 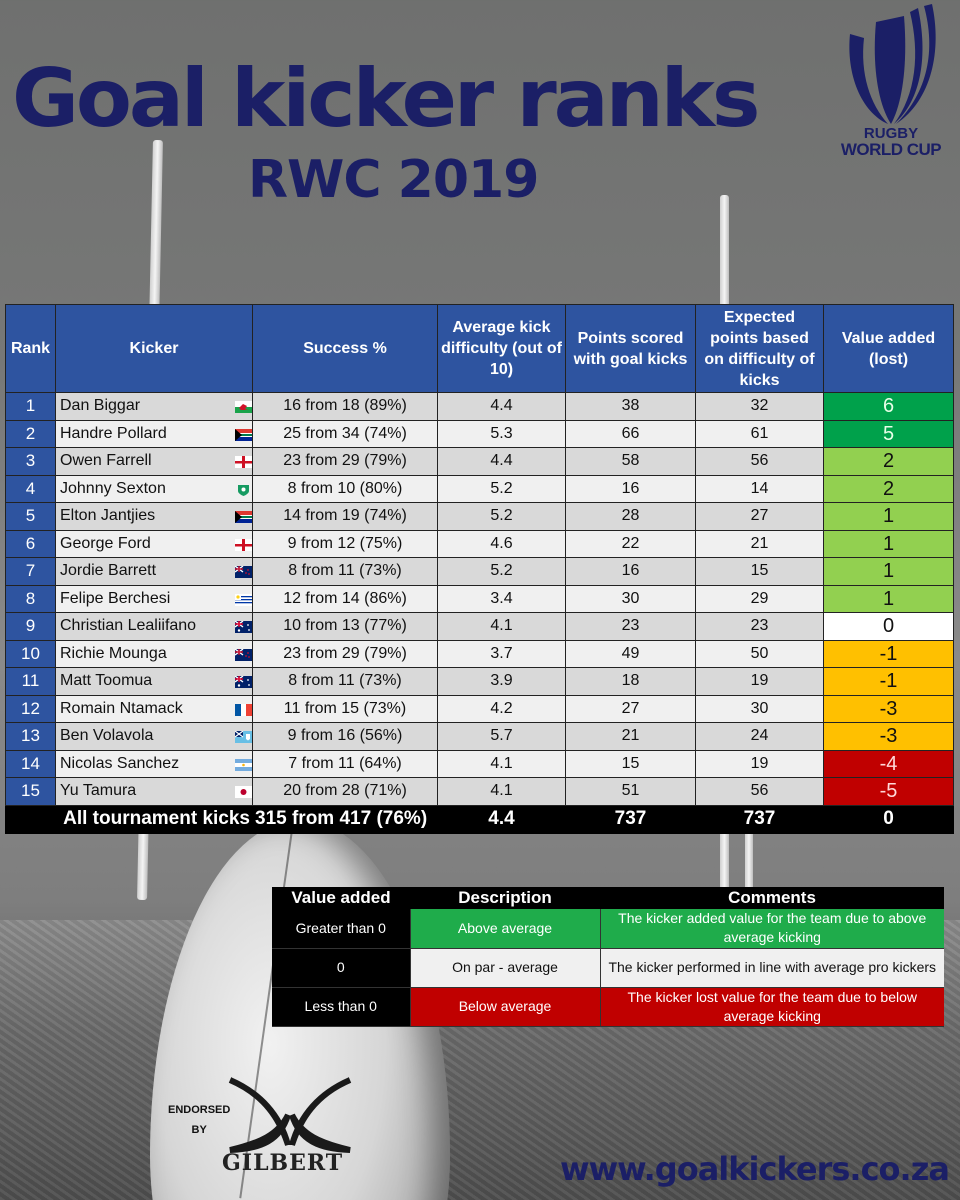 What do you see at coordinates (759, 708) in the screenshot?
I see `expected-cell: 30` at bounding box center [759, 708].